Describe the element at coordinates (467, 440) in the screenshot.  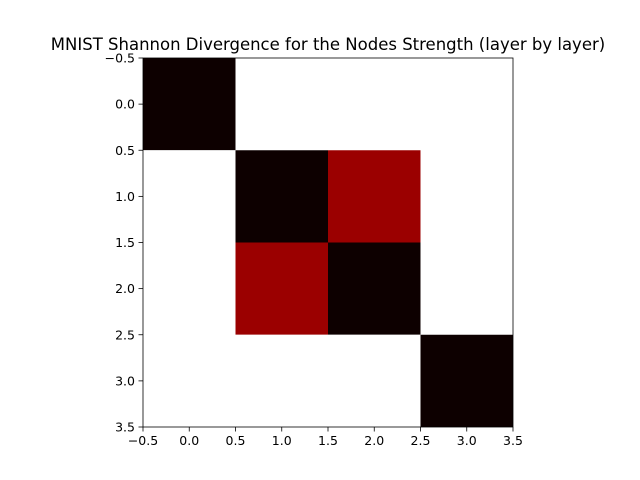
I see `x-tick-label: 3.0` at that location.